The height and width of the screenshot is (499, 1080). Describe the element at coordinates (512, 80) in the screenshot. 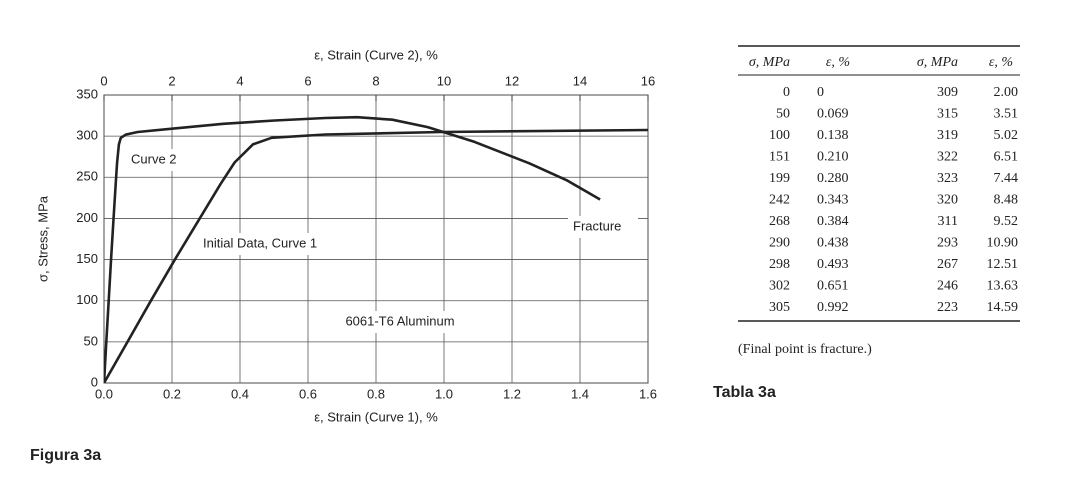

I see `x2-tick-label: 12` at that location.